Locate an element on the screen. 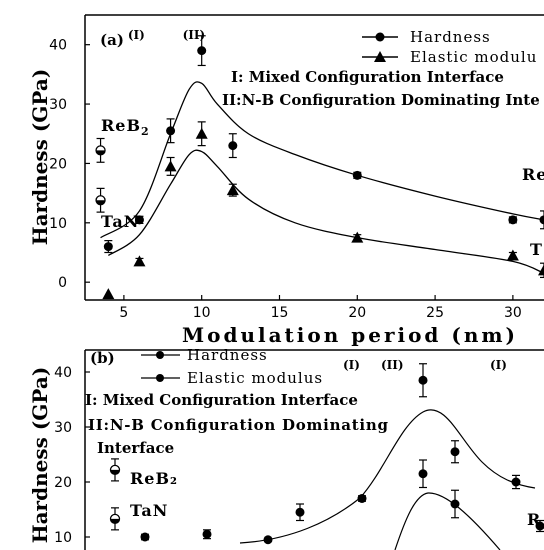  panel-b-ytick-label: 20 is located at coordinates (63, 483).